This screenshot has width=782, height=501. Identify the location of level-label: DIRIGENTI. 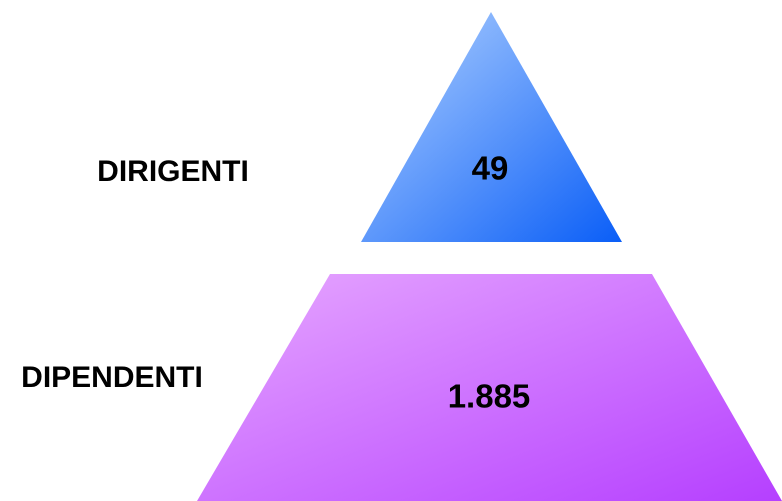
(173, 171).